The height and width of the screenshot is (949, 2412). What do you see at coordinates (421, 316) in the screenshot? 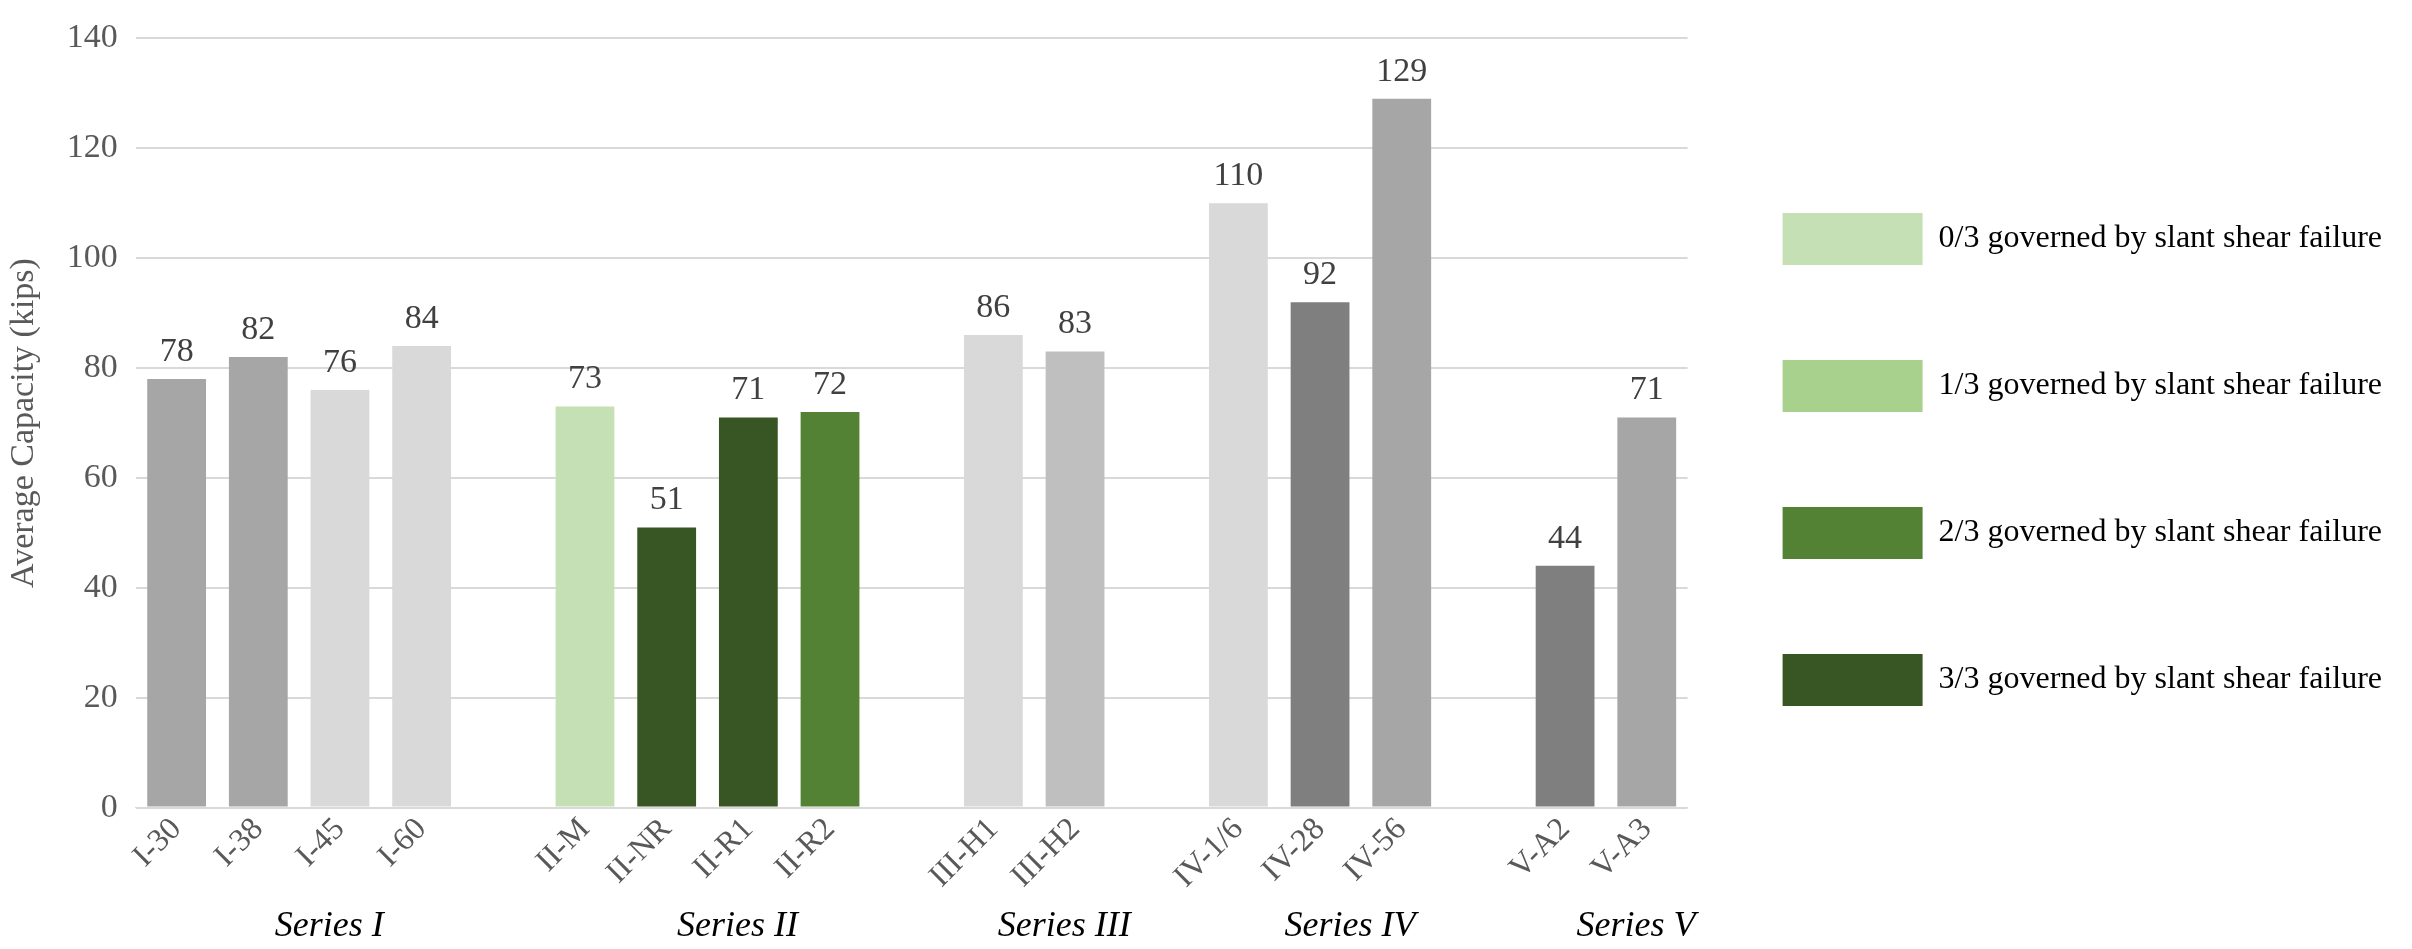
I see `data-label: 84` at bounding box center [421, 316].